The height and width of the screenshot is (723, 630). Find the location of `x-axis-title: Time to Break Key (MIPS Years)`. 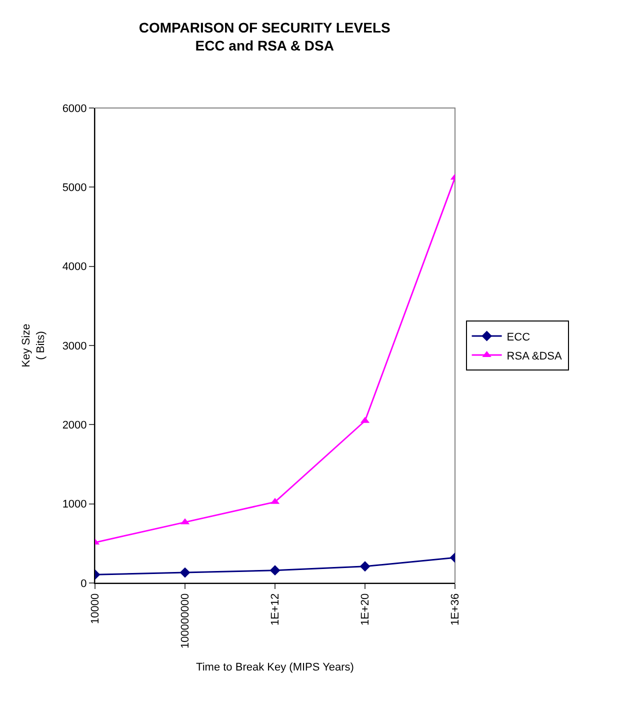

x-axis-title: Time to Break Key (MIPS Years) is located at coordinates (275, 668).